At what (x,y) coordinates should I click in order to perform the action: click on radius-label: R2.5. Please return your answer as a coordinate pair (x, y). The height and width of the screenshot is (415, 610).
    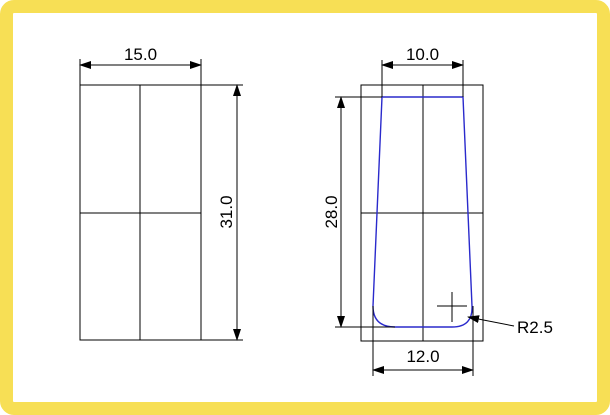
    Looking at the image, I should click on (535, 327).